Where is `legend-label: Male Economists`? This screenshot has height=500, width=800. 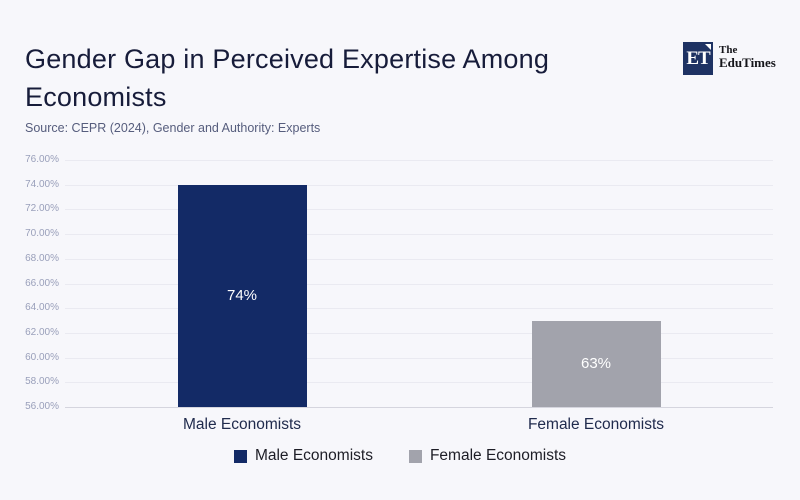 legend-label: Male Economists is located at coordinates (313, 455).